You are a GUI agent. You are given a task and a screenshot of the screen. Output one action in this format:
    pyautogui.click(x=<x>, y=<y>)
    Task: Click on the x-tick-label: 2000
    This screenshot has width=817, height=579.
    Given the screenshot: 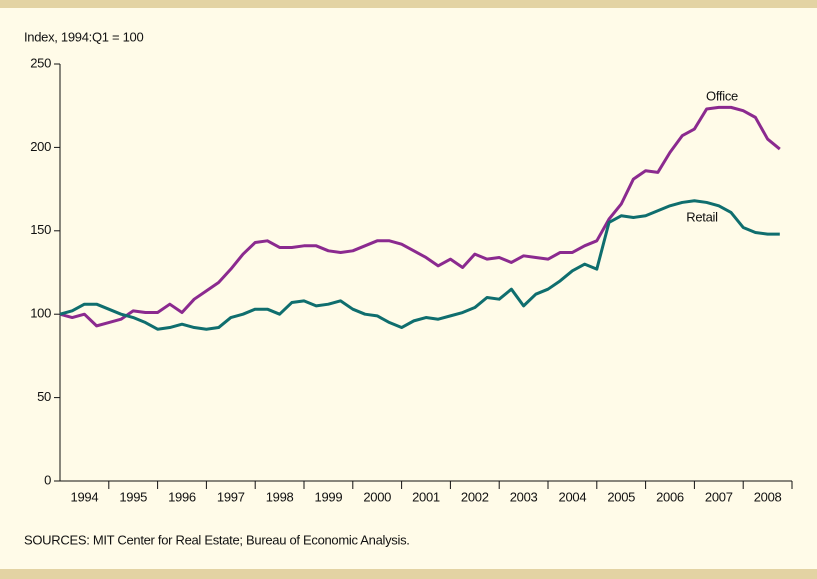 What is the action you would take?
    pyautogui.click(x=377, y=496)
    